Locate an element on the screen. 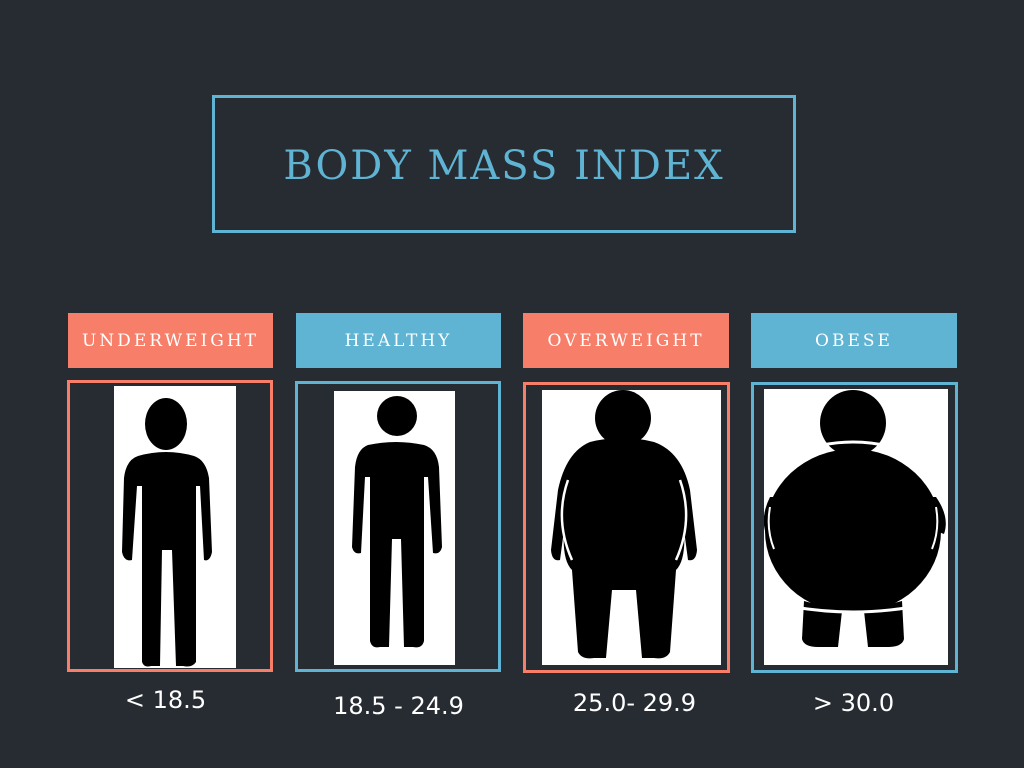  category-label-text: HEALTHY is located at coordinates (398, 340).